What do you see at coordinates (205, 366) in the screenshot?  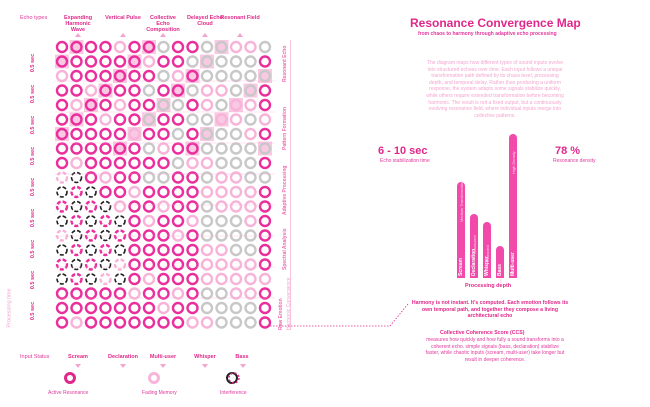 I see `arrow-down-icon` at bounding box center [205, 366].